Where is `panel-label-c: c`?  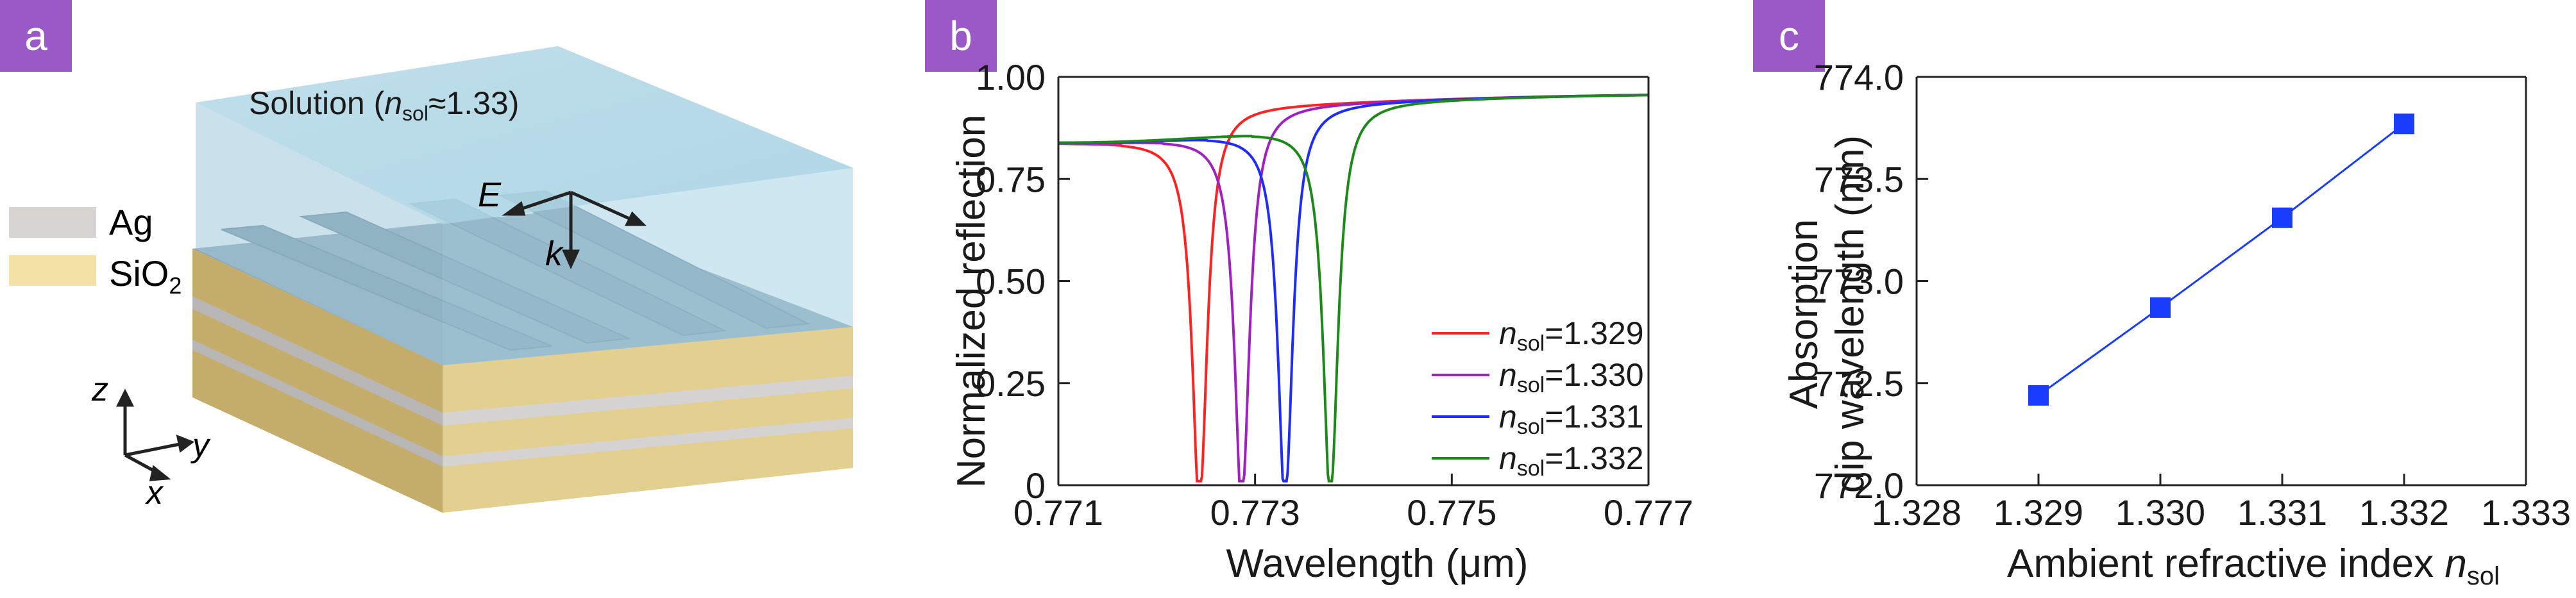 panel-label-c: c is located at coordinates (1789, 36).